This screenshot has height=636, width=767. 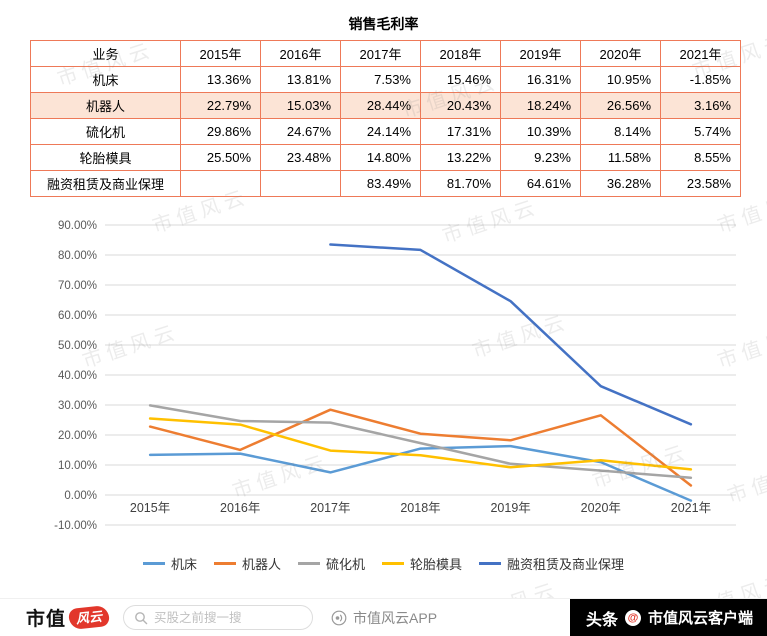 What do you see at coordinates (300, 53) in the screenshot?
I see `table-header-cell: 2016年` at bounding box center [300, 53].